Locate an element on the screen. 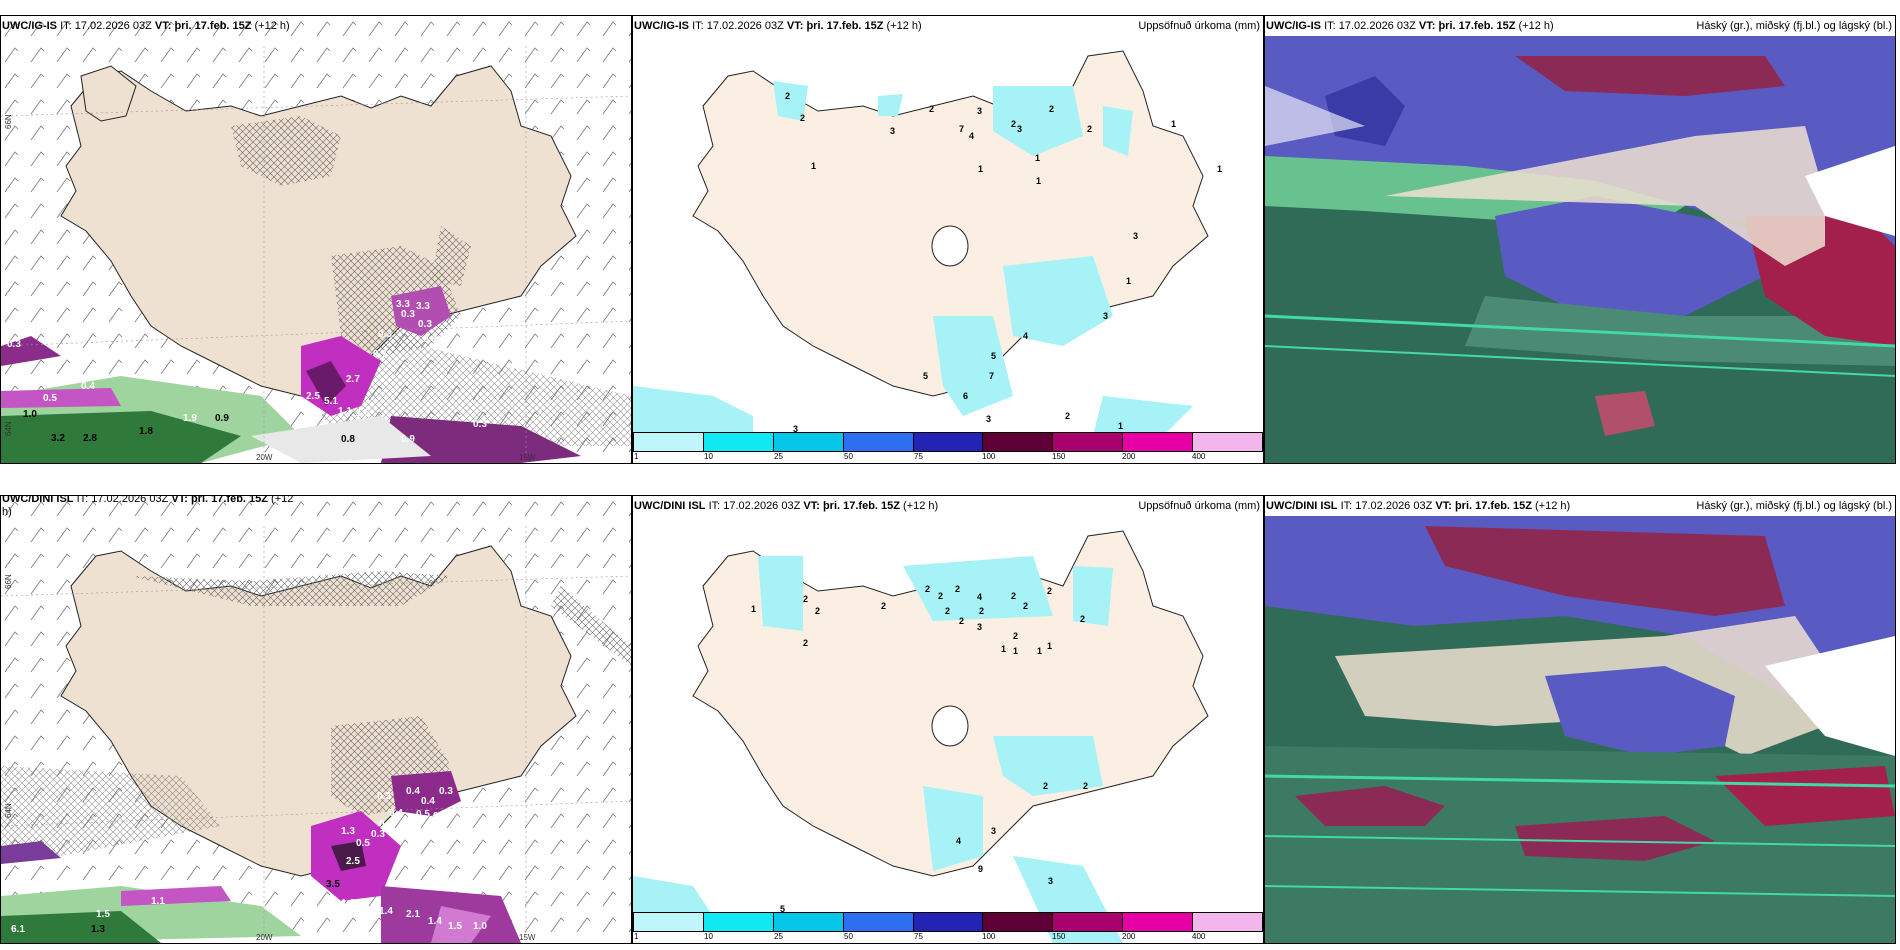 This screenshot has width=1900, height=950. value-label: 2.7 is located at coordinates (353, 379).